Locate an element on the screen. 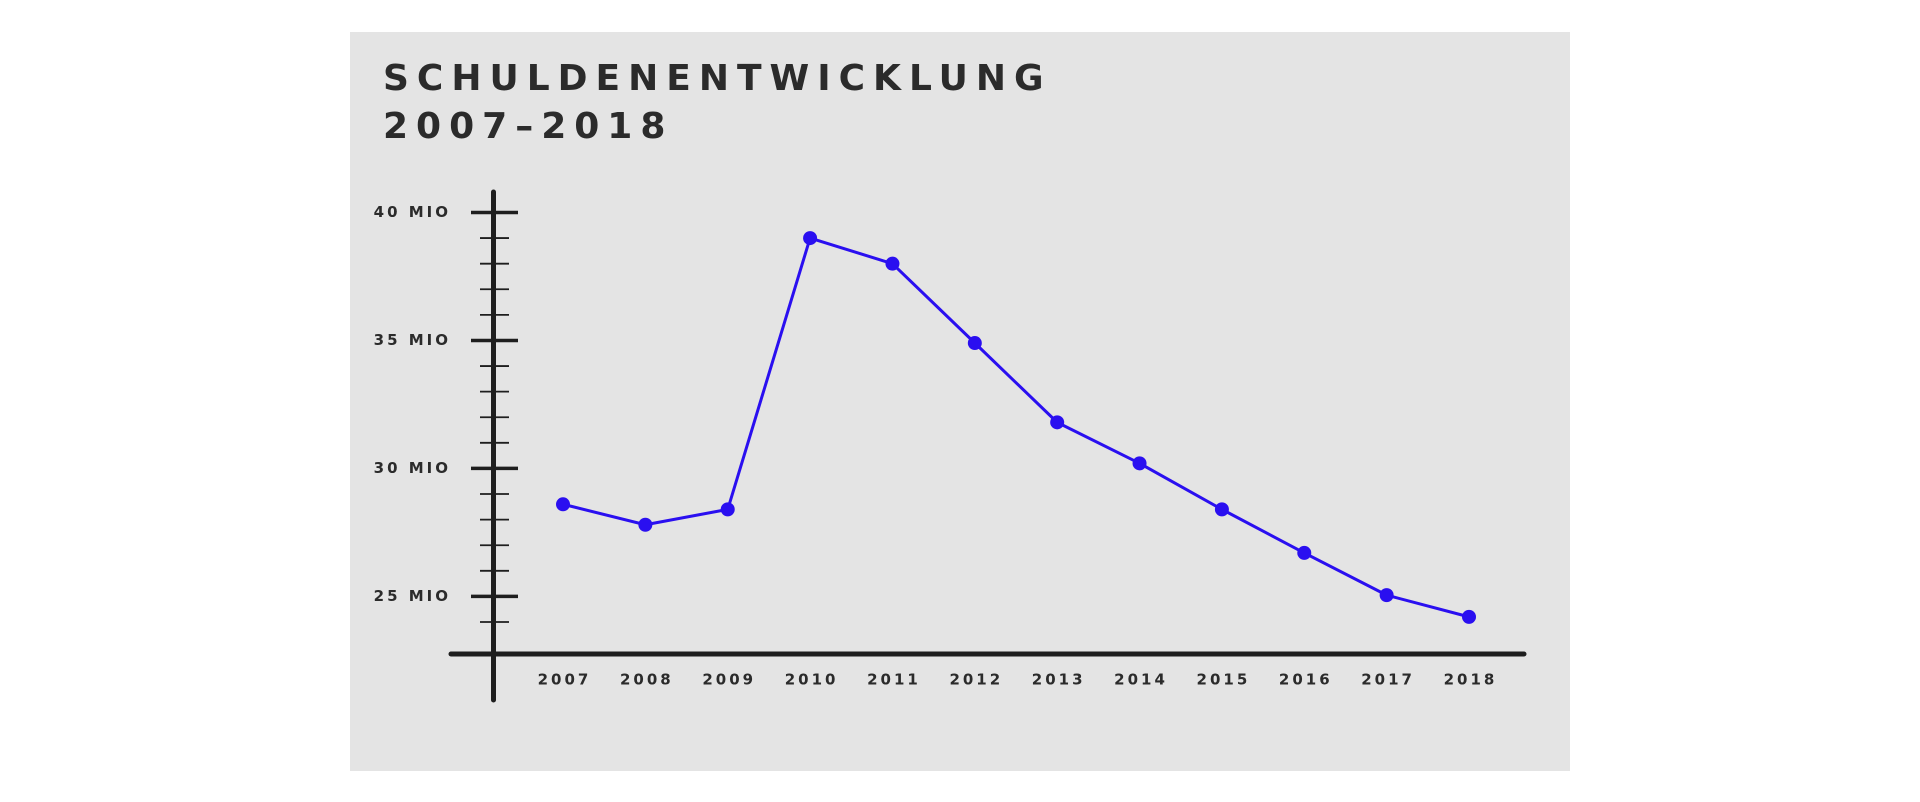 Image resolution: width=1920 pixels, height=802 pixels. y-tick-label: 35 MIO is located at coordinates (412, 340).